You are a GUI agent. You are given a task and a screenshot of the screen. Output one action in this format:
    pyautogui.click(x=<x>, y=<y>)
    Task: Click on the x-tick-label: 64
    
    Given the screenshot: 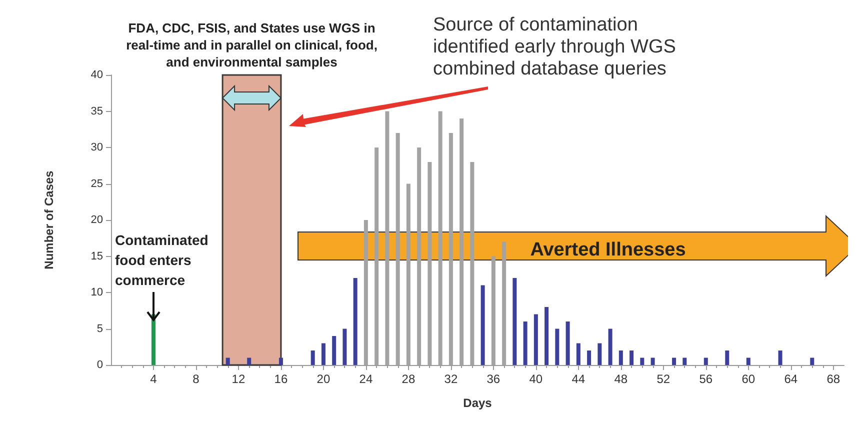 What is the action you would take?
    pyautogui.click(x=791, y=379)
    